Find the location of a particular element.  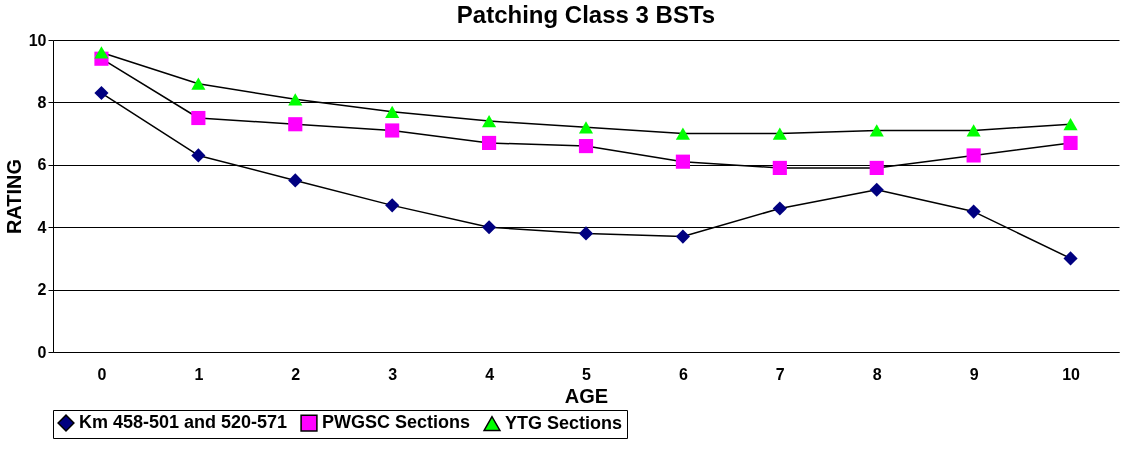

y-tick-label: 6 is located at coordinates (42, 165).